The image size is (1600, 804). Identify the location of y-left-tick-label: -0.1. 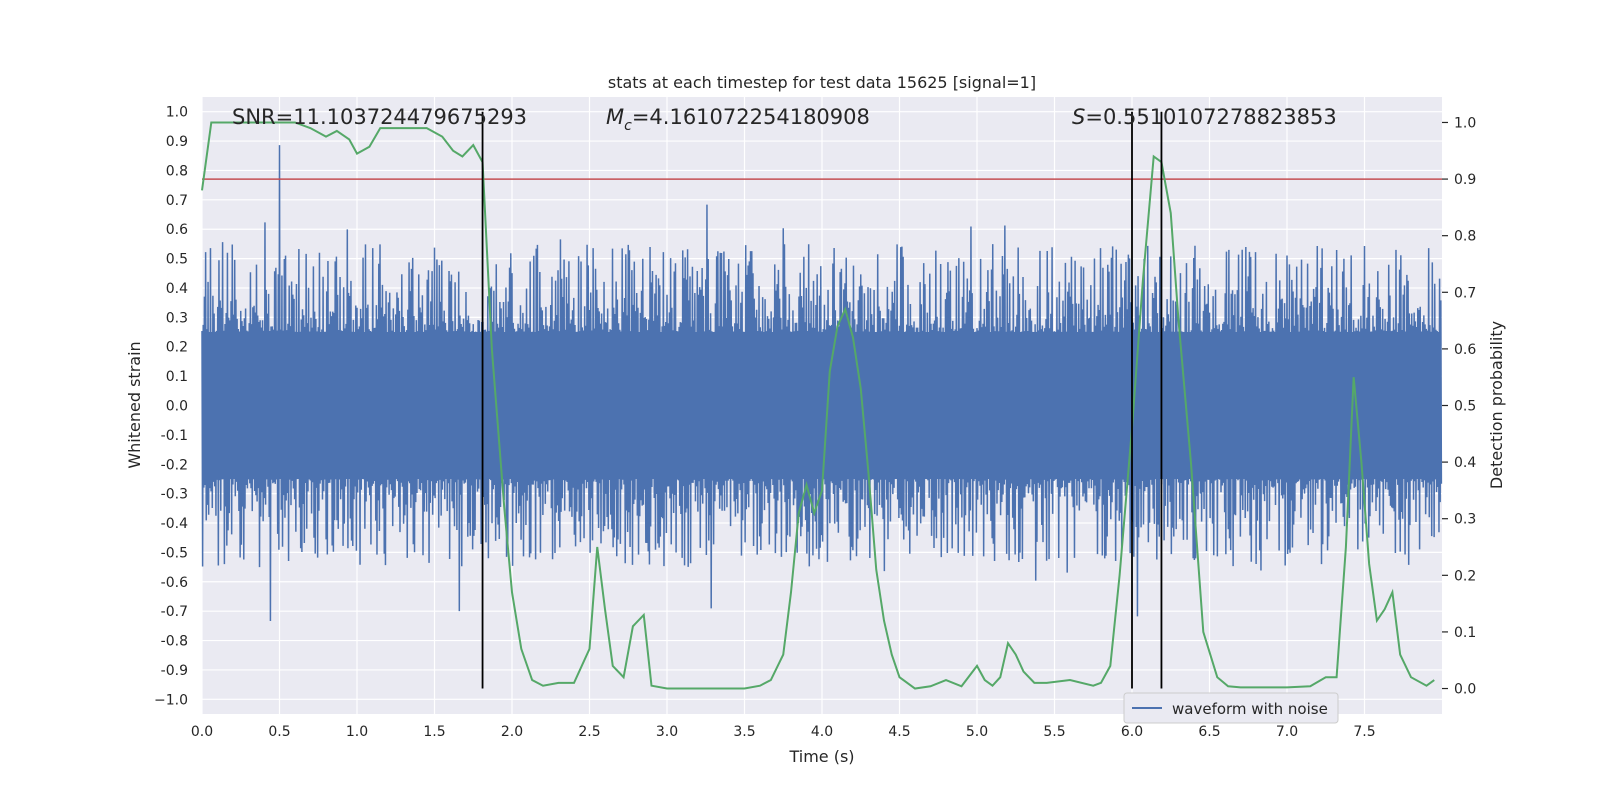
(174, 436).